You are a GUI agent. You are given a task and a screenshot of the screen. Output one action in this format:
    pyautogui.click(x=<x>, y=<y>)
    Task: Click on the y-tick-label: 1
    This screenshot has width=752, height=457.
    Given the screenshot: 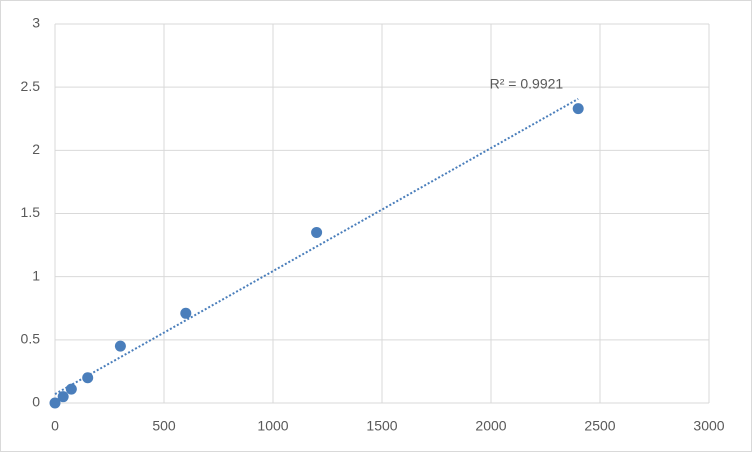 What is the action you would take?
    pyautogui.click(x=36, y=275)
    